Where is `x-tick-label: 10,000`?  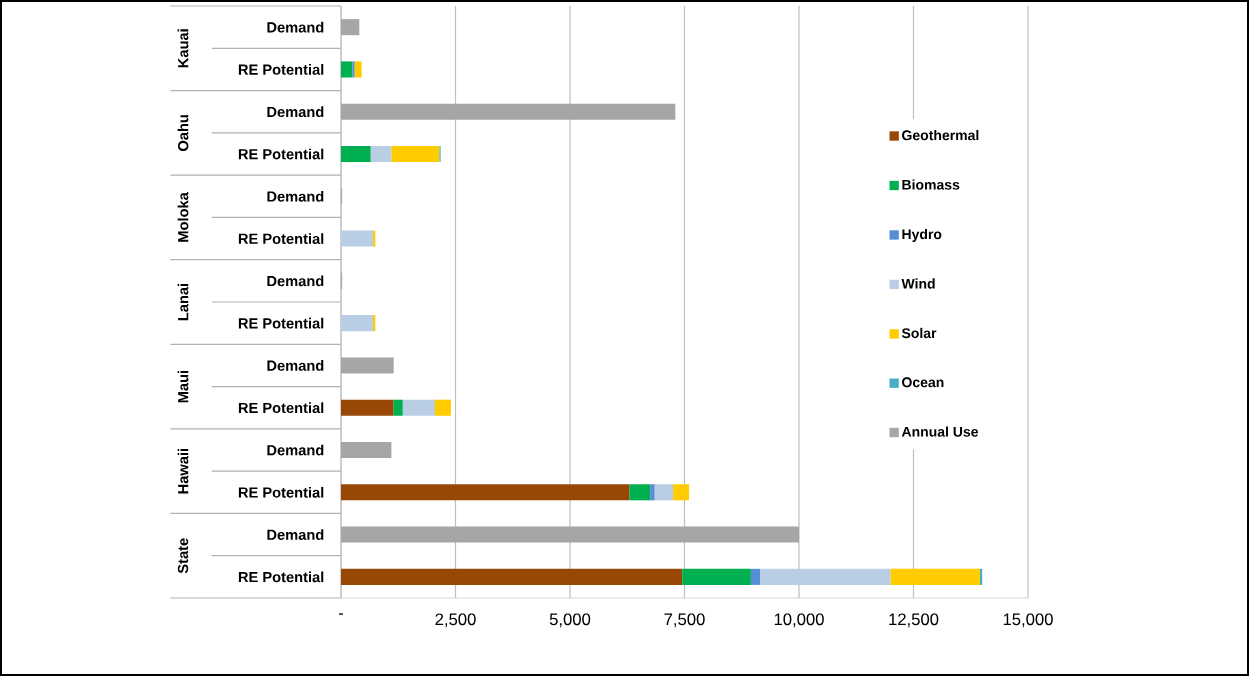 x-tick-label: 10,000 is located at coordinates (799, 620).